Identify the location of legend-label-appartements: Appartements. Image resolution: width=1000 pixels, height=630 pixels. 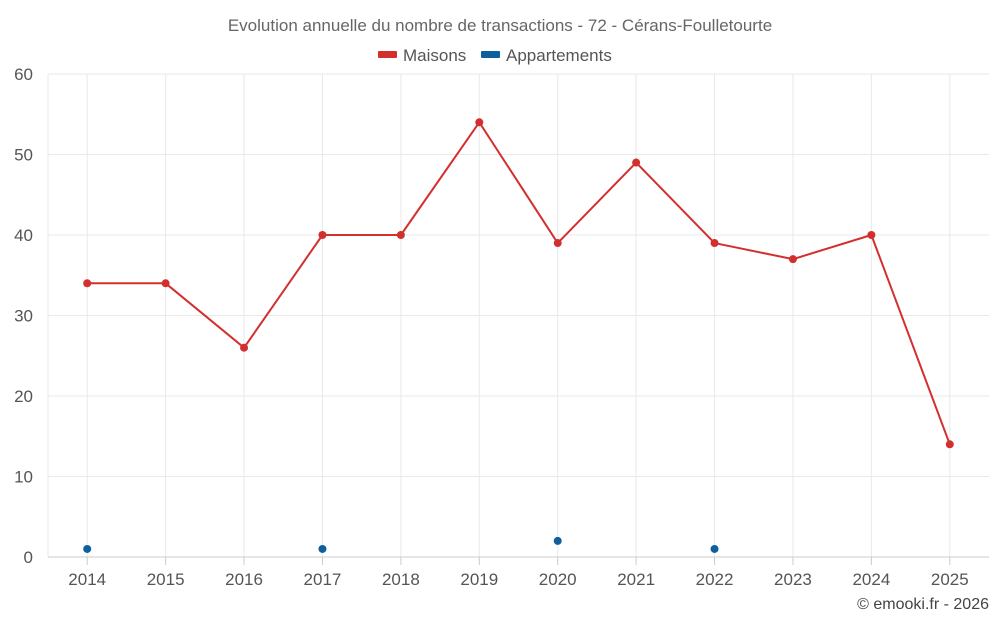
(559, 55).